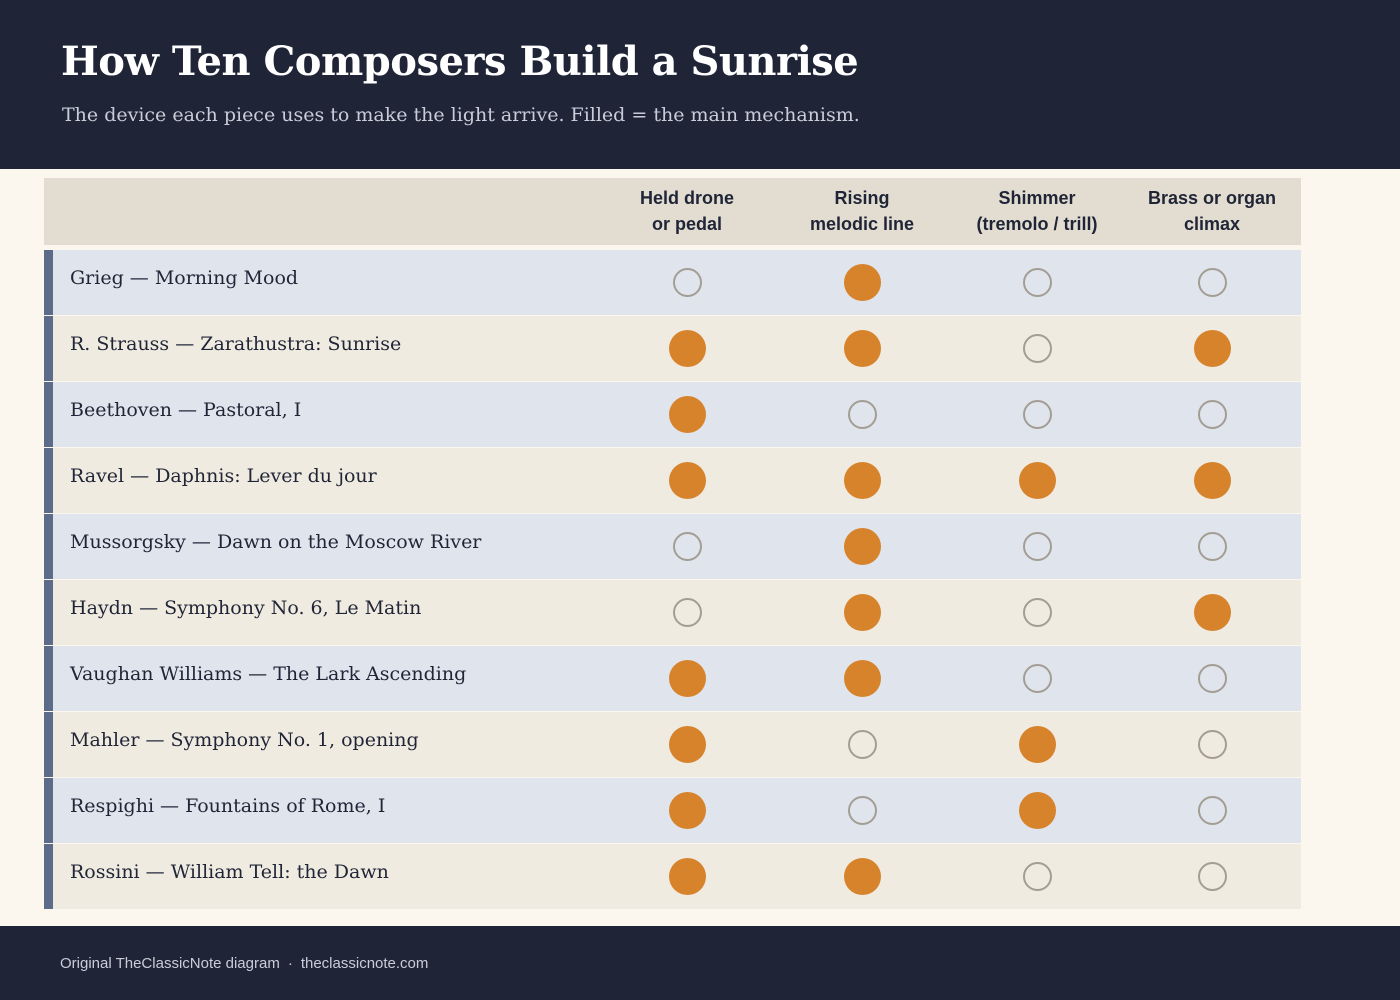 The image size is (1400, 1000). What do you see at coordinates (184, 278) in the screenshot?
I see `row-label: Grieg — Morning Mood` at bounding box center [184, 278].